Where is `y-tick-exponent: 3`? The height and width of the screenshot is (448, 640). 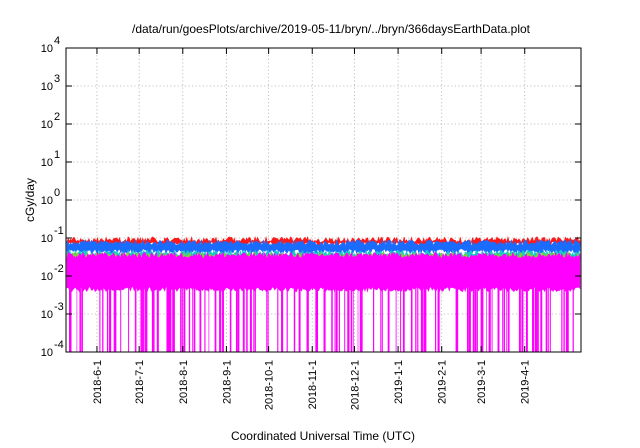
y-tick-exponent: 3 is located at coordinates (57, 79).